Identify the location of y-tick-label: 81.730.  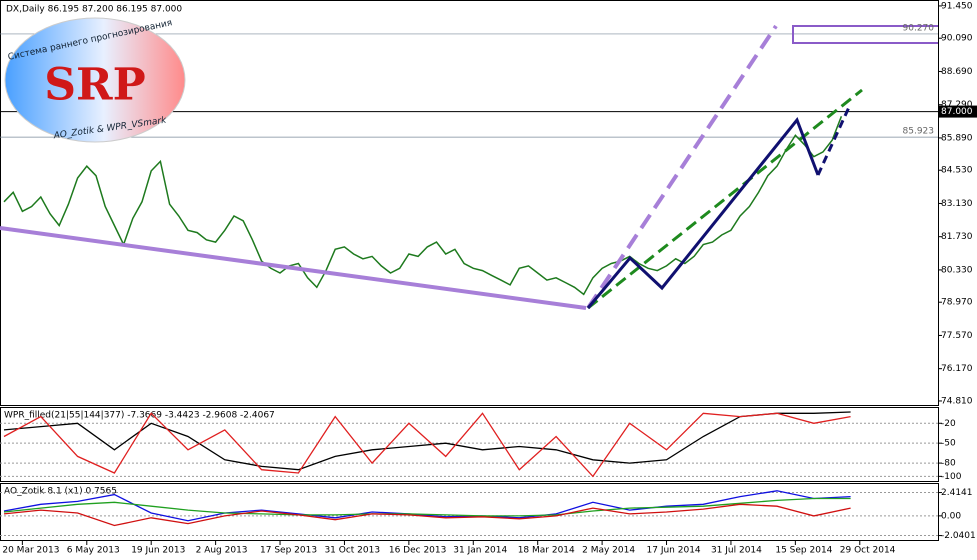
(957, 237).